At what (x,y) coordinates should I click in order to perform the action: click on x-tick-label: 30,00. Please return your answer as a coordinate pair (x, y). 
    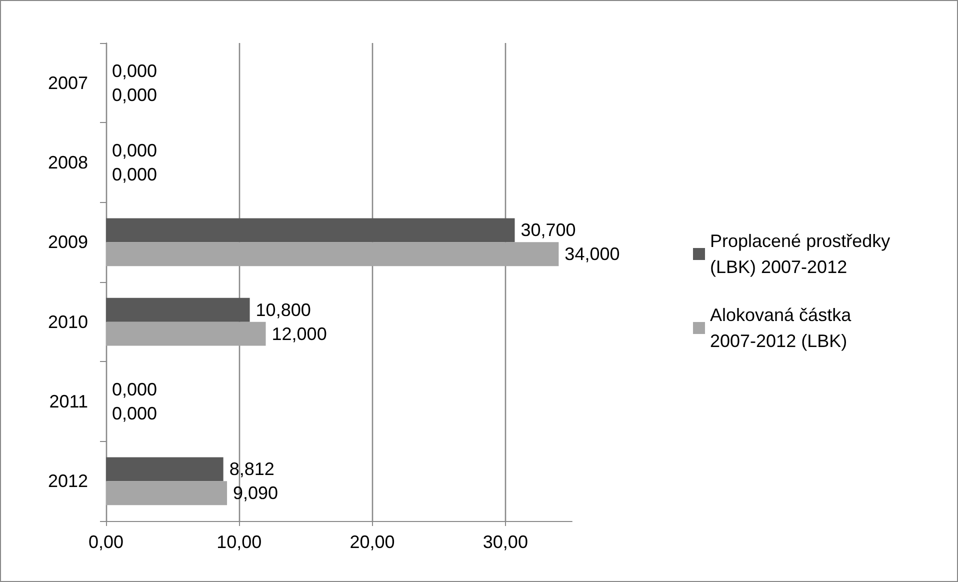
    Looking at the image, I should click on (505, 542).